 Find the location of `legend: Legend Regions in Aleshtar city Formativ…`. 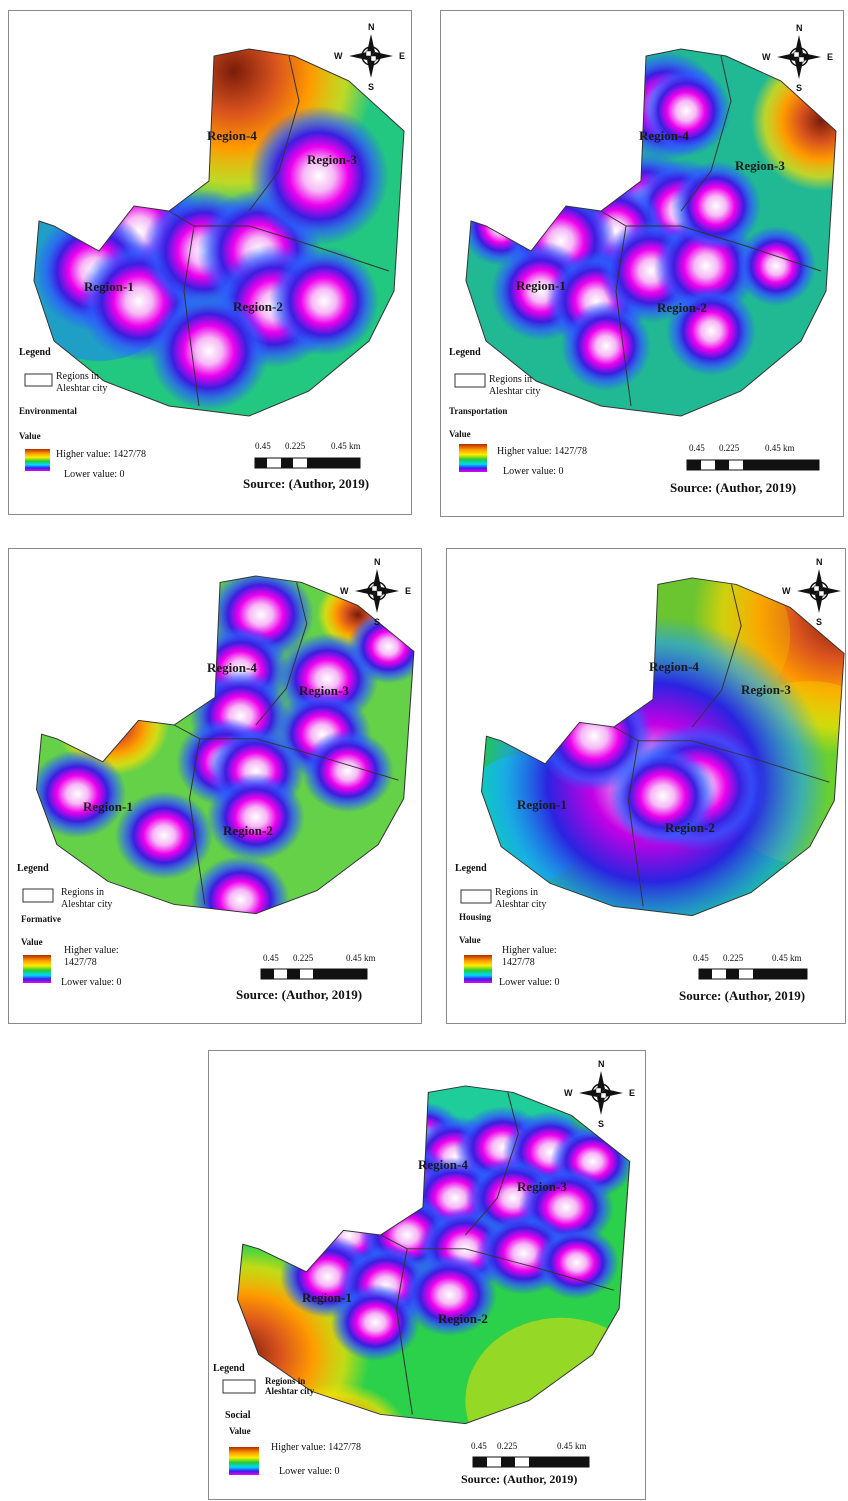

legend: Legend Regions in Aleshtar city Formativ… is located at coordinates (69, 925).